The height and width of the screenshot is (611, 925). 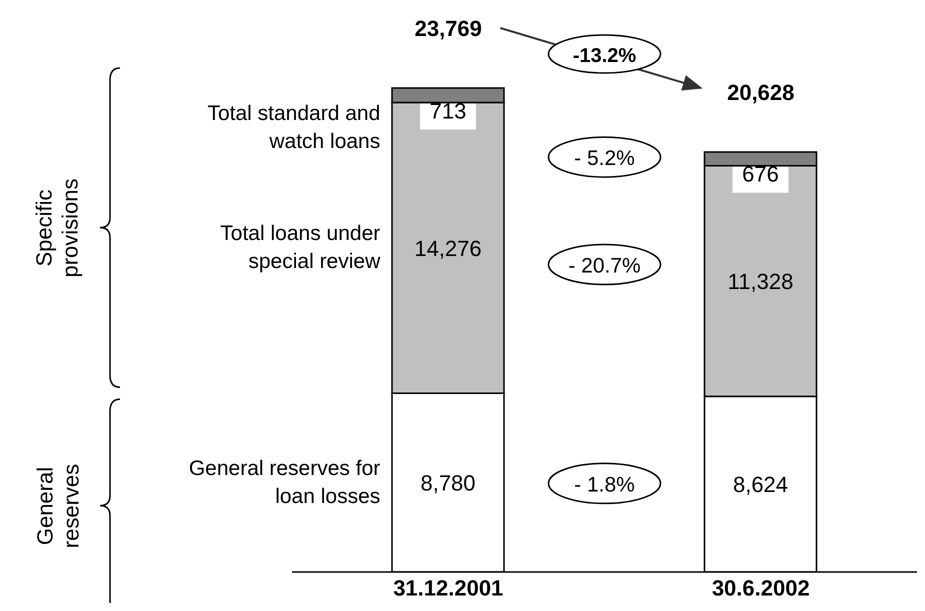 What do you see at coordinates (448, 248) in the screenshot?
I see `data-label: 14,276` at bounding box center [448, 248].